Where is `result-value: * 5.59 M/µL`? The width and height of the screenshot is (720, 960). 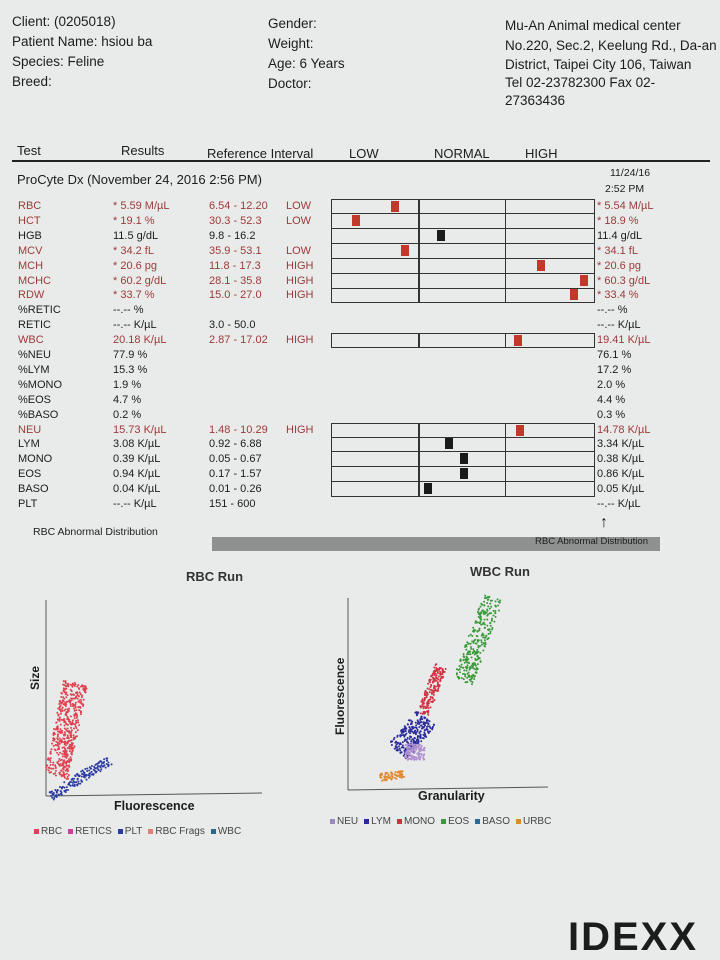 result-value: * 5.59 M/µL is located at coordinates (141, 206).